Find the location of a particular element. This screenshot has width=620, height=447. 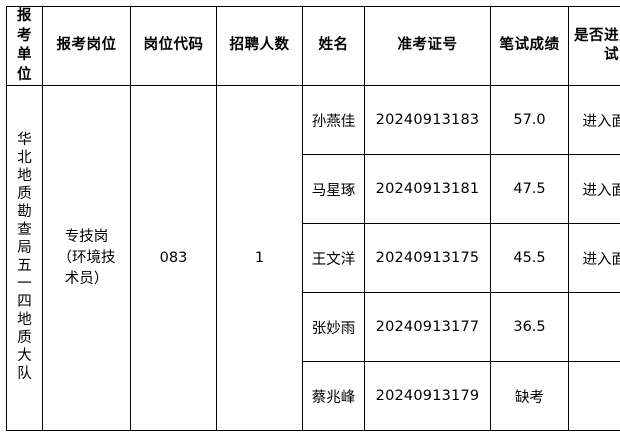

unit-char-11: 地 is located at coordinates (24, 321).